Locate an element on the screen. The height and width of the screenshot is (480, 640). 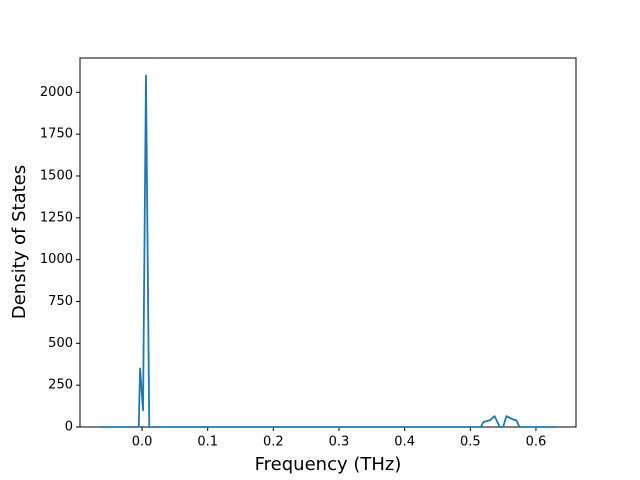
x-tick-label: 0.0 is located at coordinates (142, 442).